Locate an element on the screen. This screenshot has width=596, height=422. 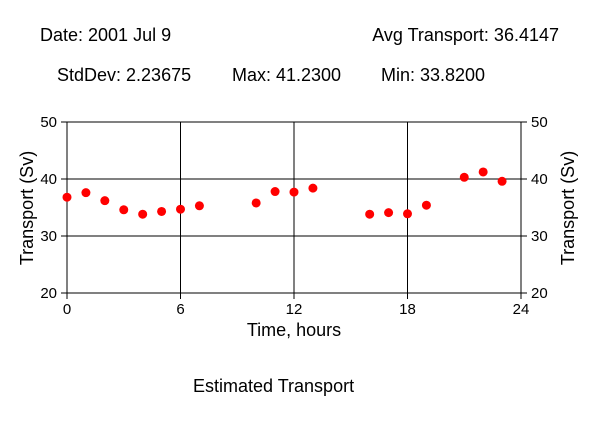
x-tick-label: 12 is located at coordinates (294, 309).